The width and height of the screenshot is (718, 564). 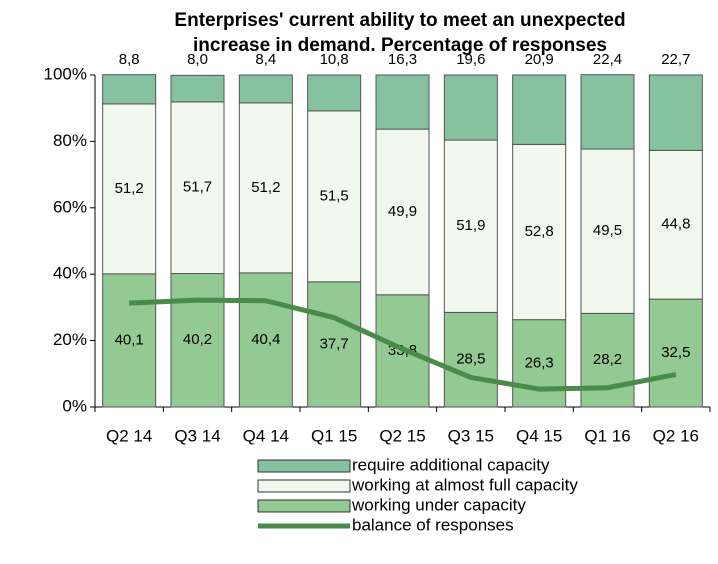 I want to click on x-tick-label: Q2 15, so click(x=402, y=435).